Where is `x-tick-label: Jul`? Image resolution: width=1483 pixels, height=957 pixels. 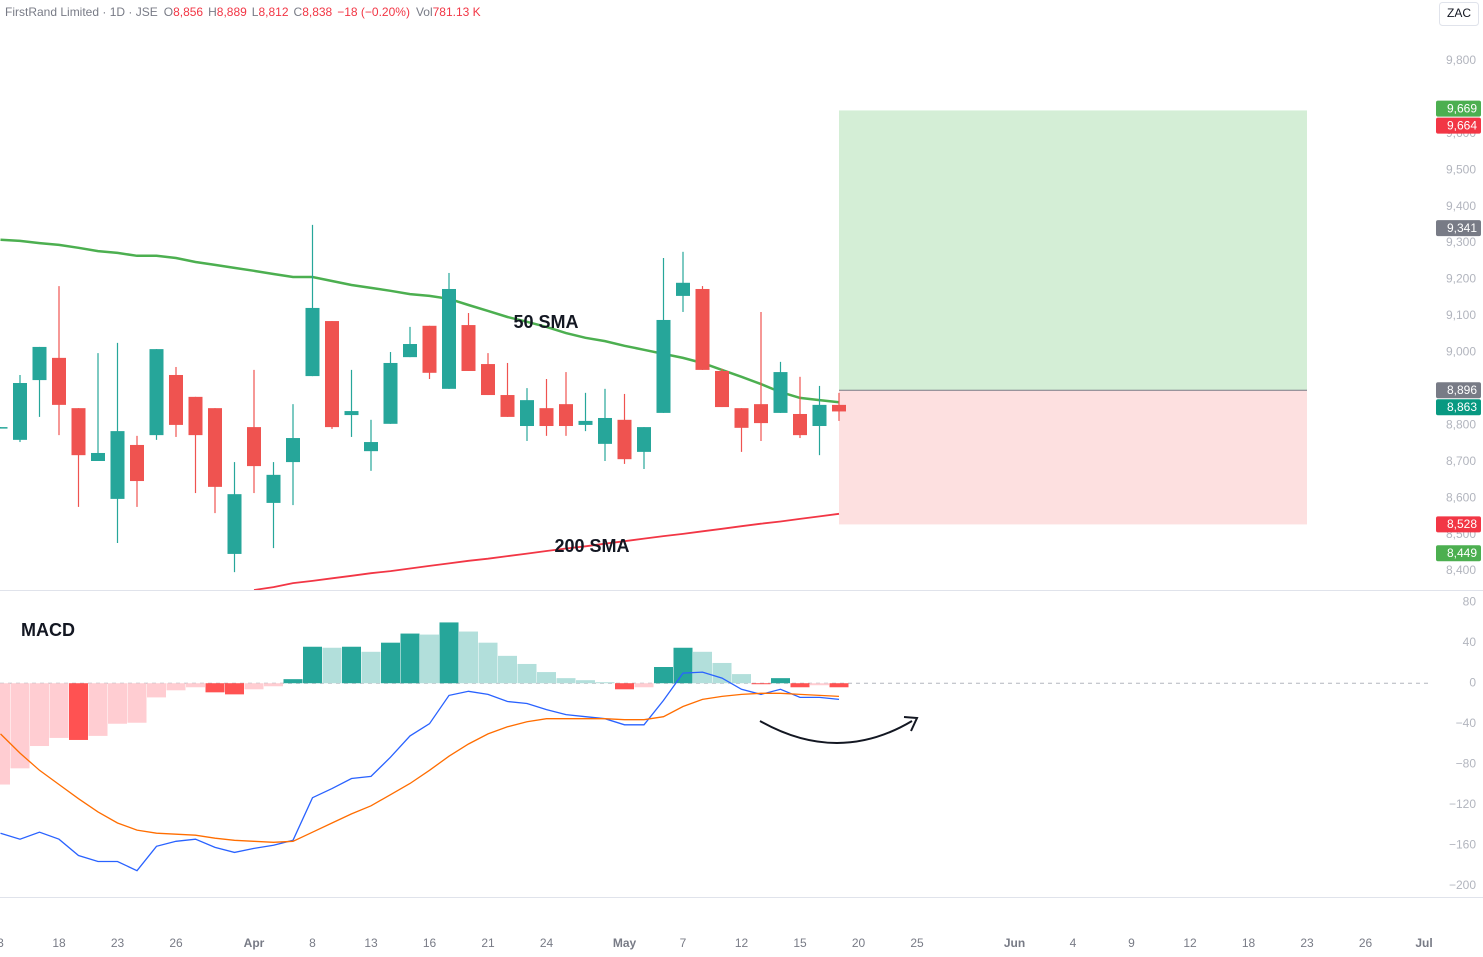 x-tick-label: Jul is located at coordinates (1423, 943).